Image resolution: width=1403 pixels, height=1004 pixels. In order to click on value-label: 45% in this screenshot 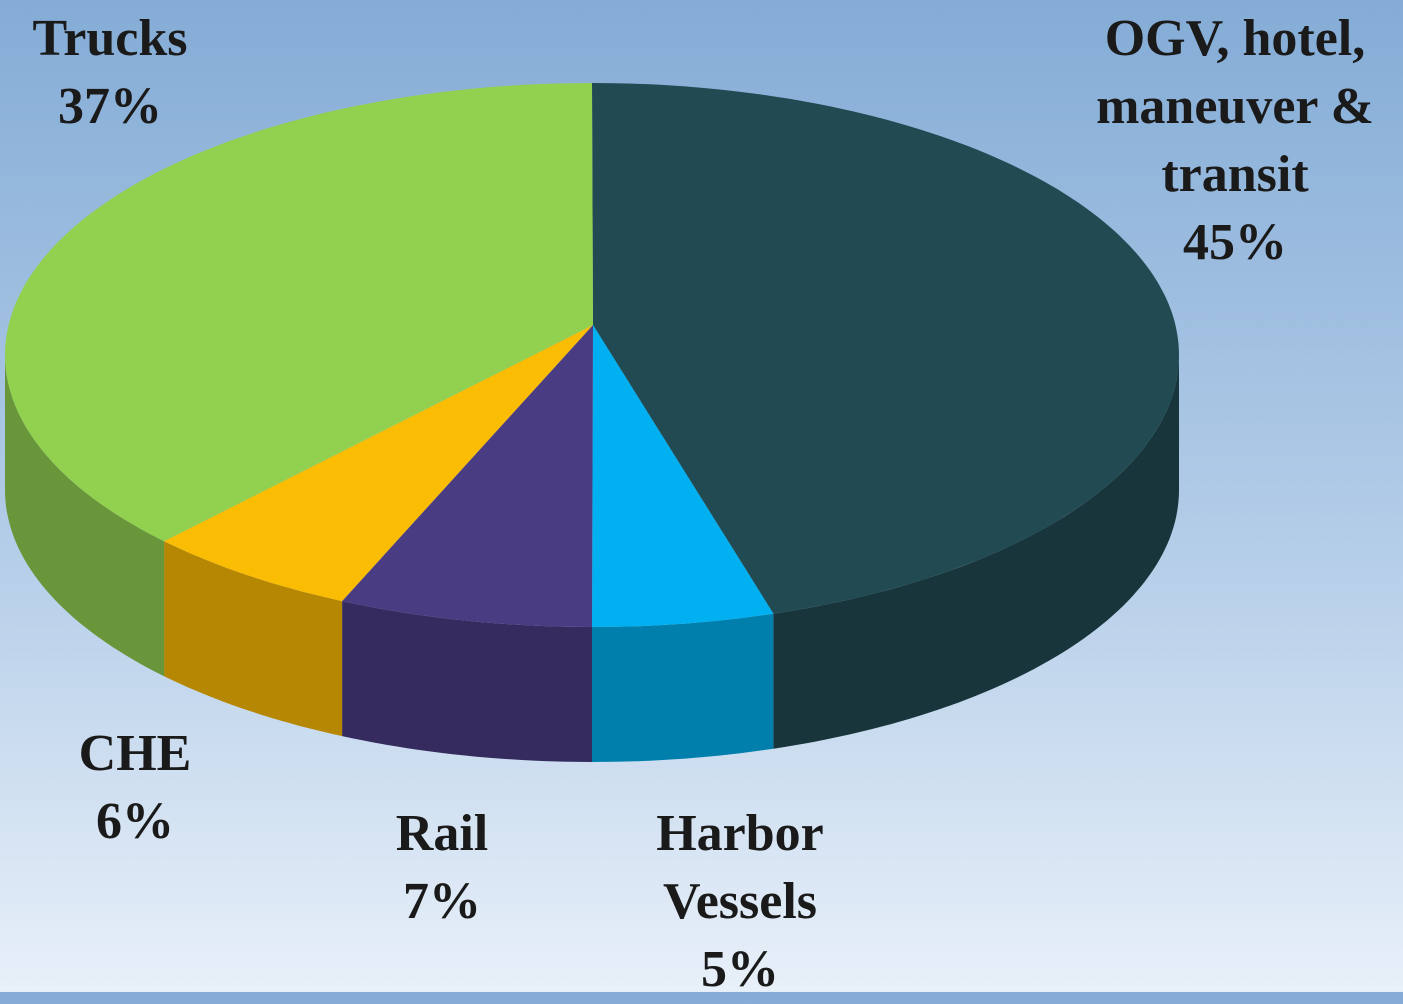, I will do `click(1235, 242)`.